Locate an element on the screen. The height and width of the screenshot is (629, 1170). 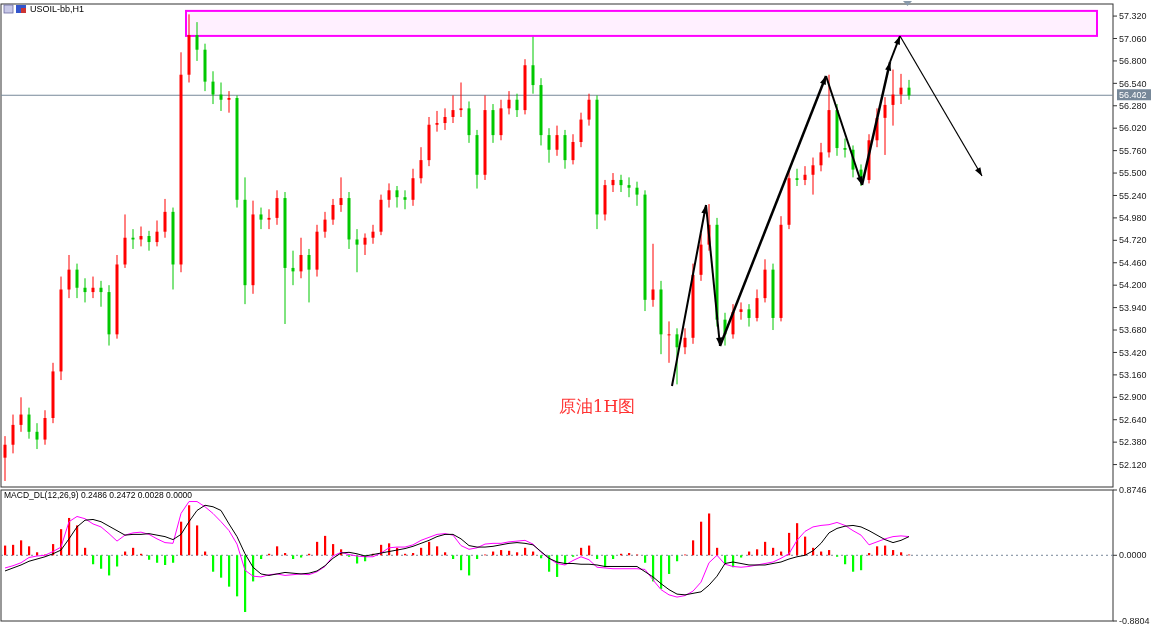
y-tick-label: 56.540 is located at coordinates (1133, 83).